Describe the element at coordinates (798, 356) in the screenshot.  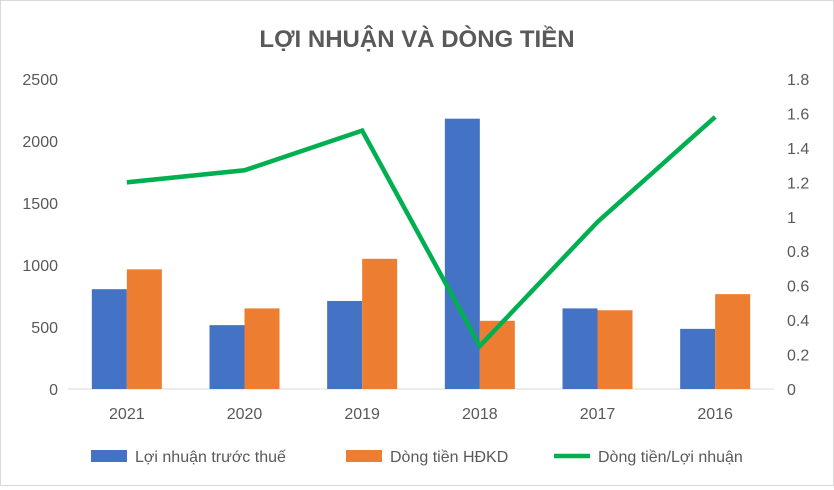
I see `y-tick-label-right: 0.2` at that location.